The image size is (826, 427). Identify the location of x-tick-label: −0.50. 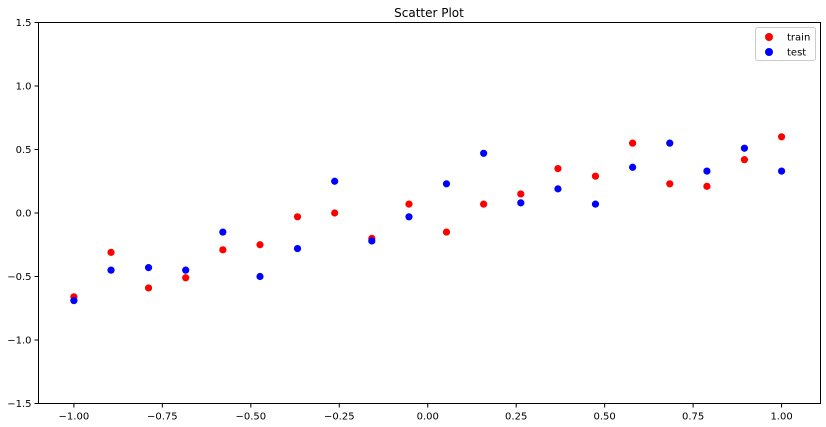
(250, 417).